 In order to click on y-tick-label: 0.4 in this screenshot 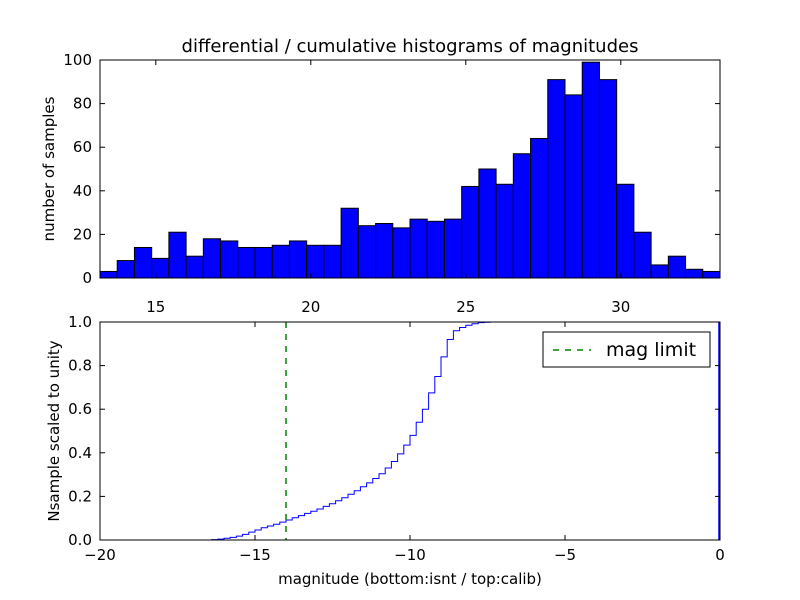, I will do `click(80, 453)`.